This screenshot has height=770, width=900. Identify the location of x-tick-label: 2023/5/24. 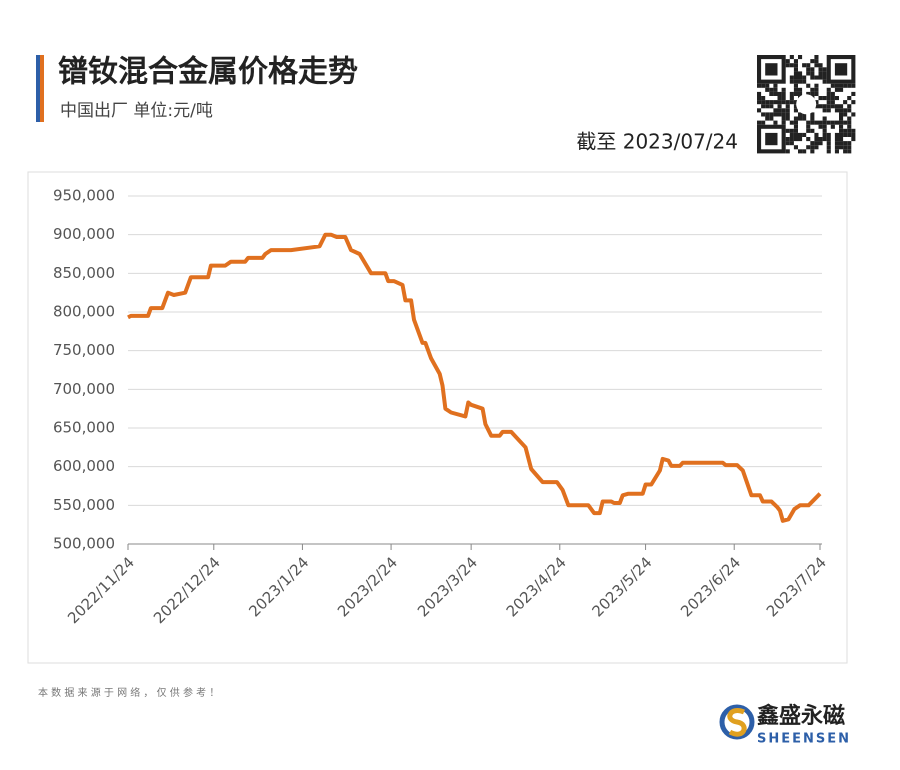
(621, 586).